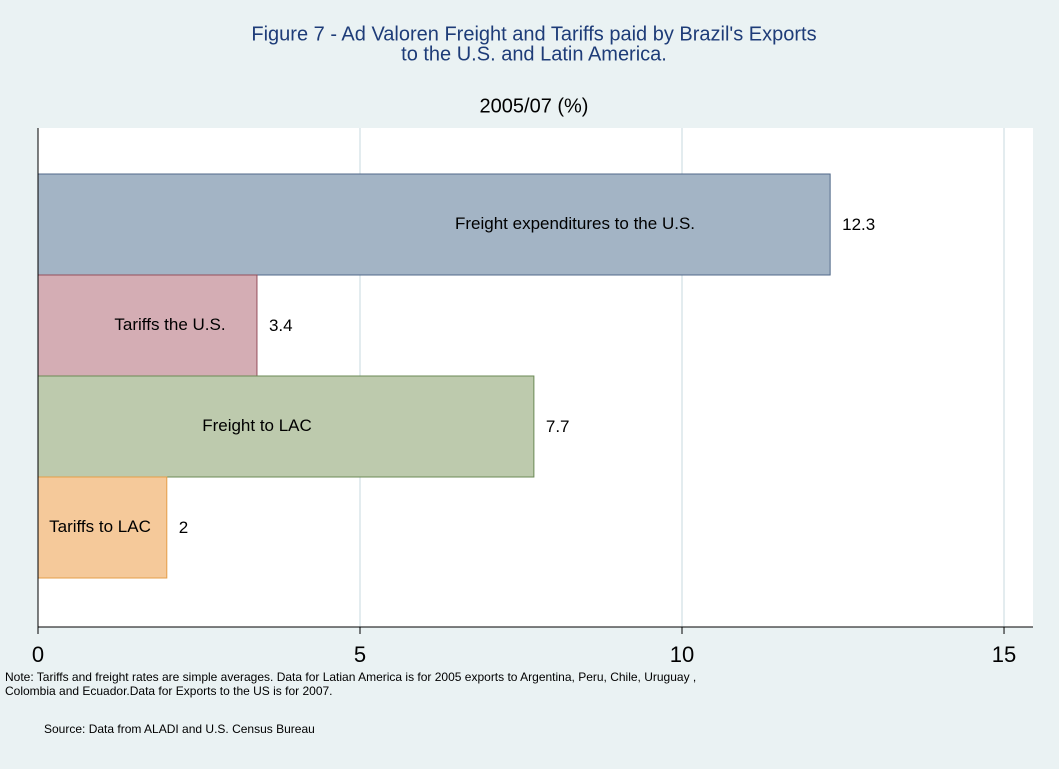 The width and height of the screenshot is (1059, 769). Describe the element at coordinates (558, 426) in the screenshot. I see `value-label: 7.7` at that location.